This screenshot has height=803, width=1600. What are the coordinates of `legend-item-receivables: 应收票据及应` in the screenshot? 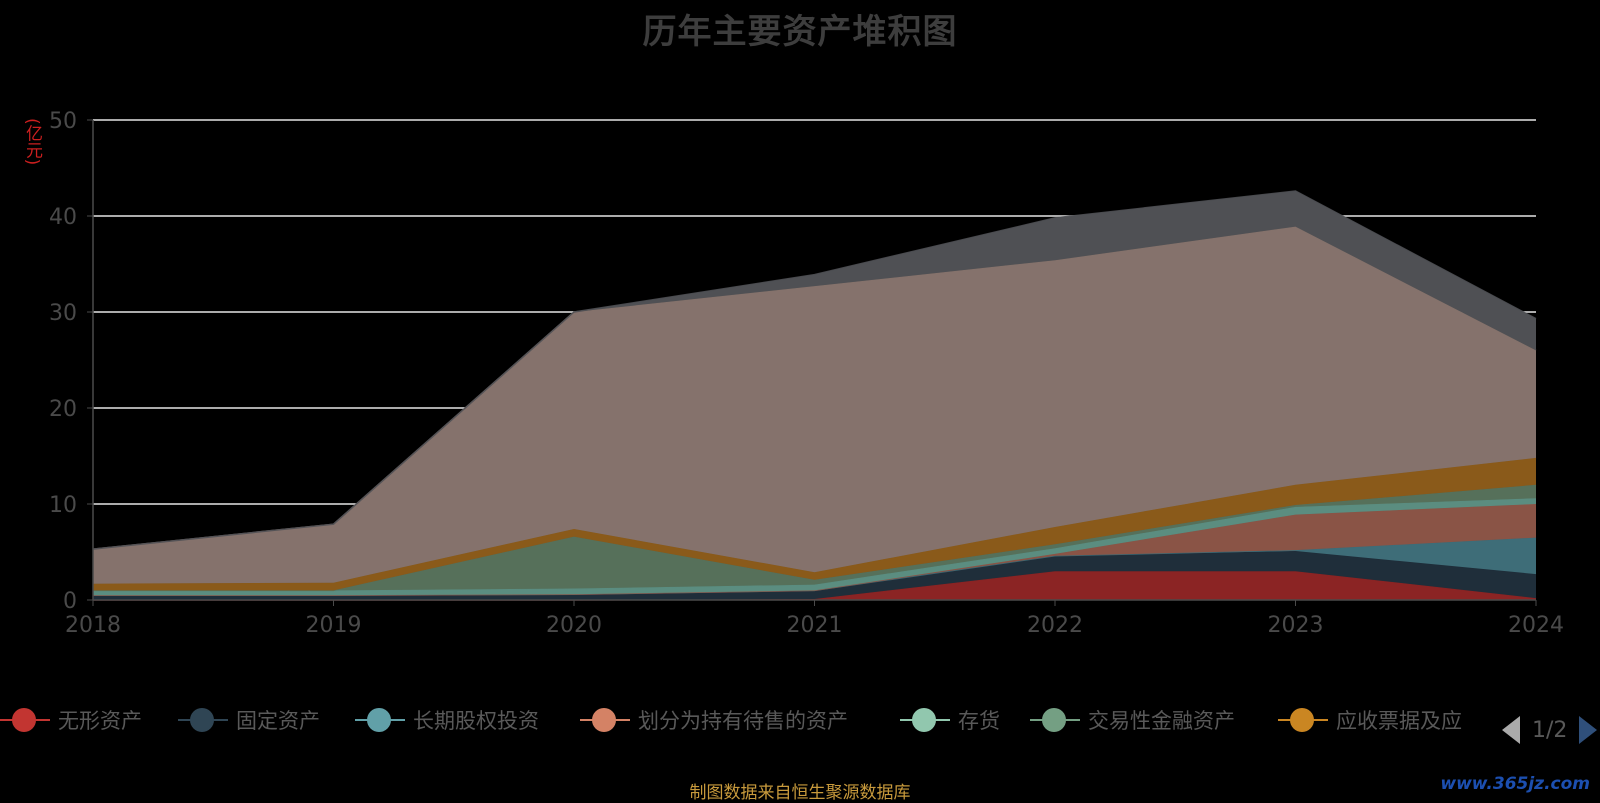 It's located at (1370, 720).